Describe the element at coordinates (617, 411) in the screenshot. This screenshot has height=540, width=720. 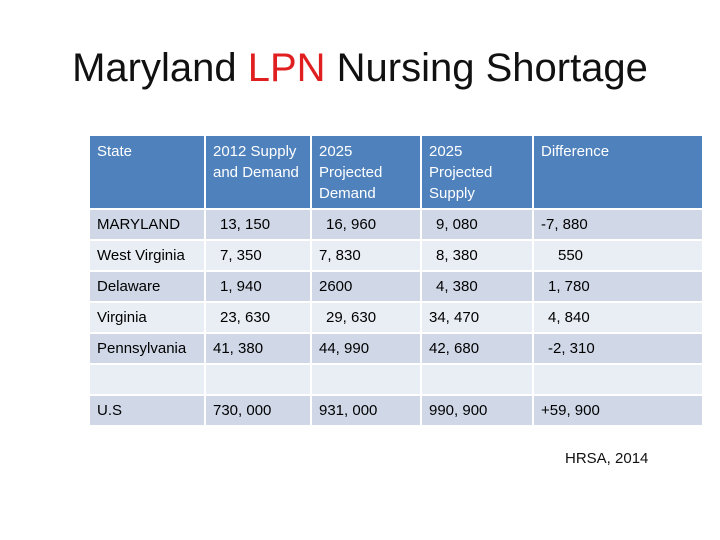
I see `cell-difference: +59, 900` at that location.